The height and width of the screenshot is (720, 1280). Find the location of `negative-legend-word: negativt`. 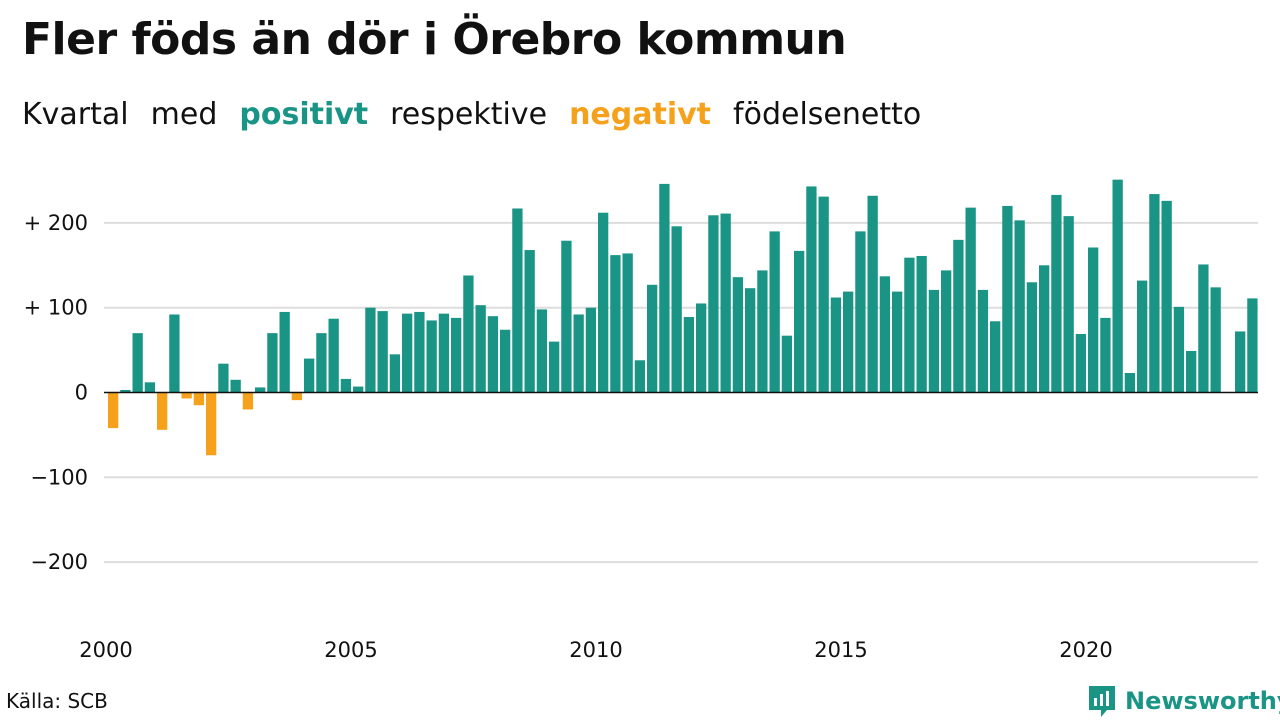

negative-legend-word: negativt is located at coordinates (640, 114).